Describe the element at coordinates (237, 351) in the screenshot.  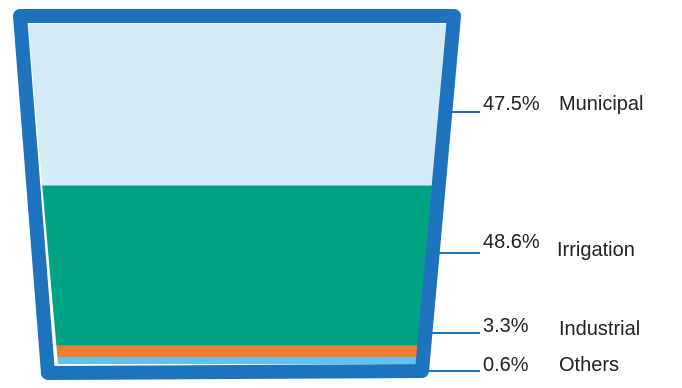
I see `layer-industrial` at that location.